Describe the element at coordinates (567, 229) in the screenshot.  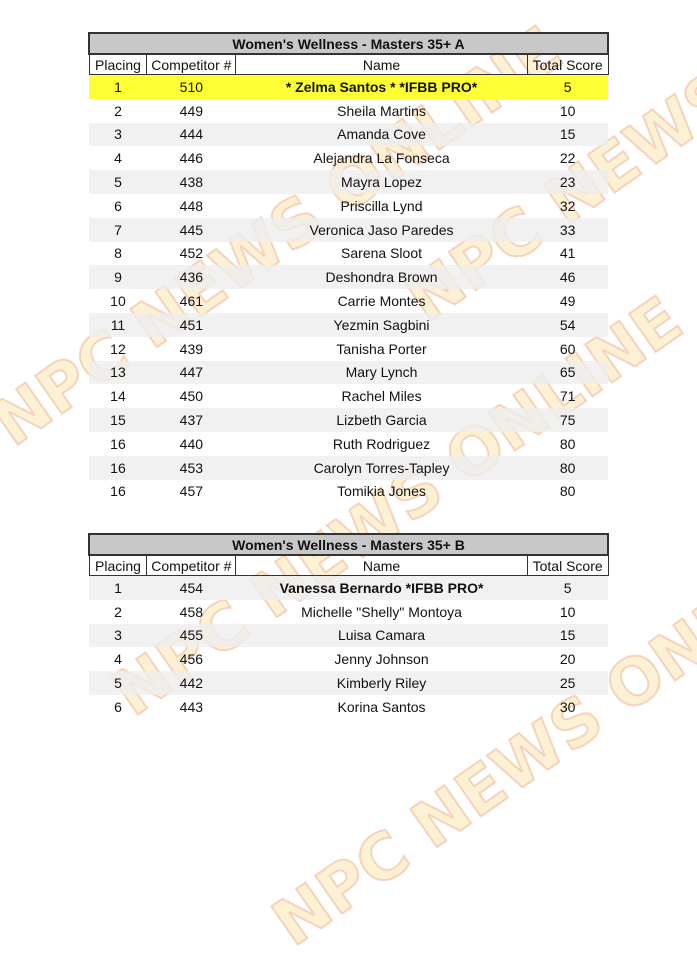
I see `total-score-cell: 33` at that location.